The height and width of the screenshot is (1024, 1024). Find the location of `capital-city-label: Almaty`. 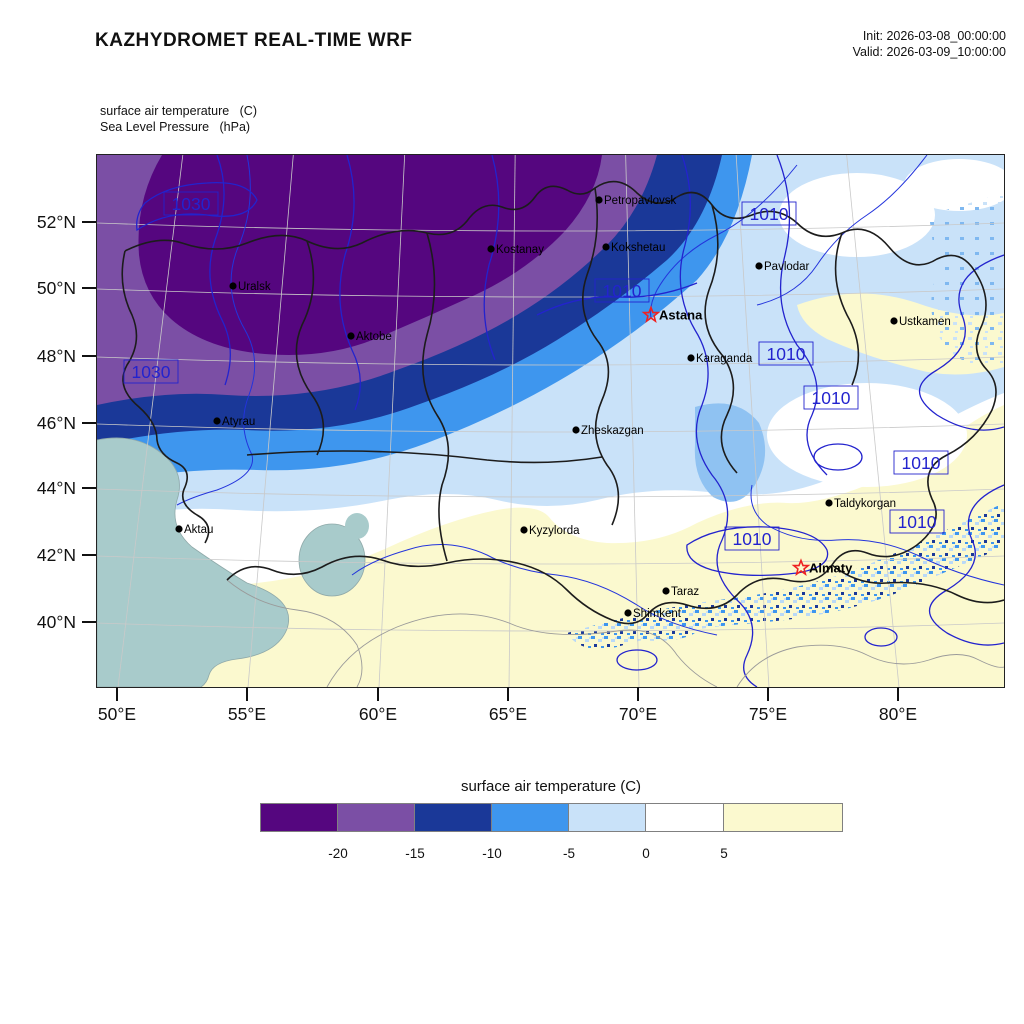

capital-city-label: Almaty is located at coordinates (831, 568).